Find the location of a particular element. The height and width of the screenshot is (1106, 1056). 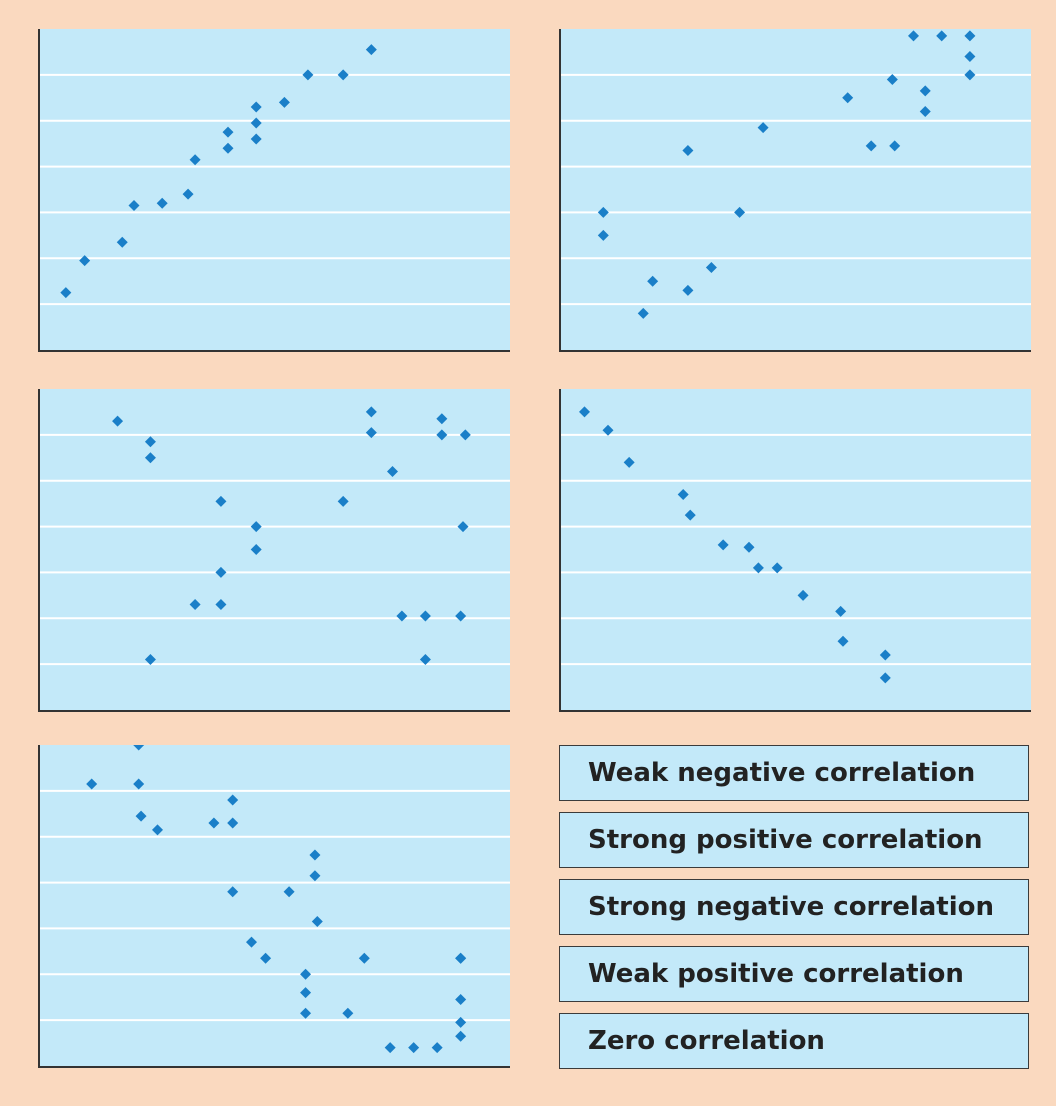

label-strong-negative-correlation: Strong negative correlation is located at coordinates (794, 907).